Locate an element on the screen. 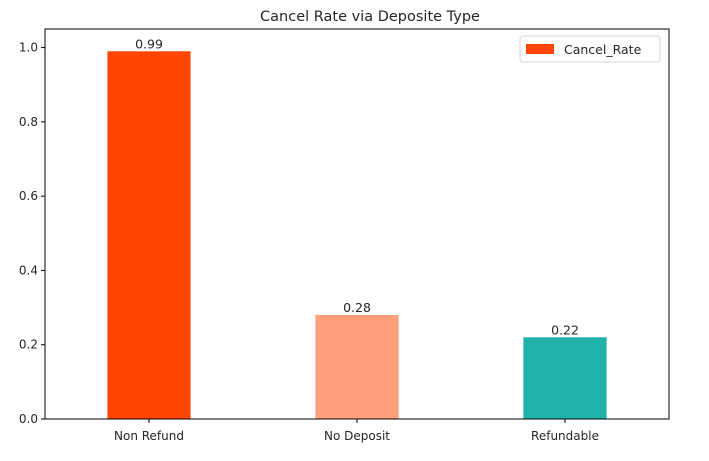  data-label: 0.28 is located at coordinates (357, 307).